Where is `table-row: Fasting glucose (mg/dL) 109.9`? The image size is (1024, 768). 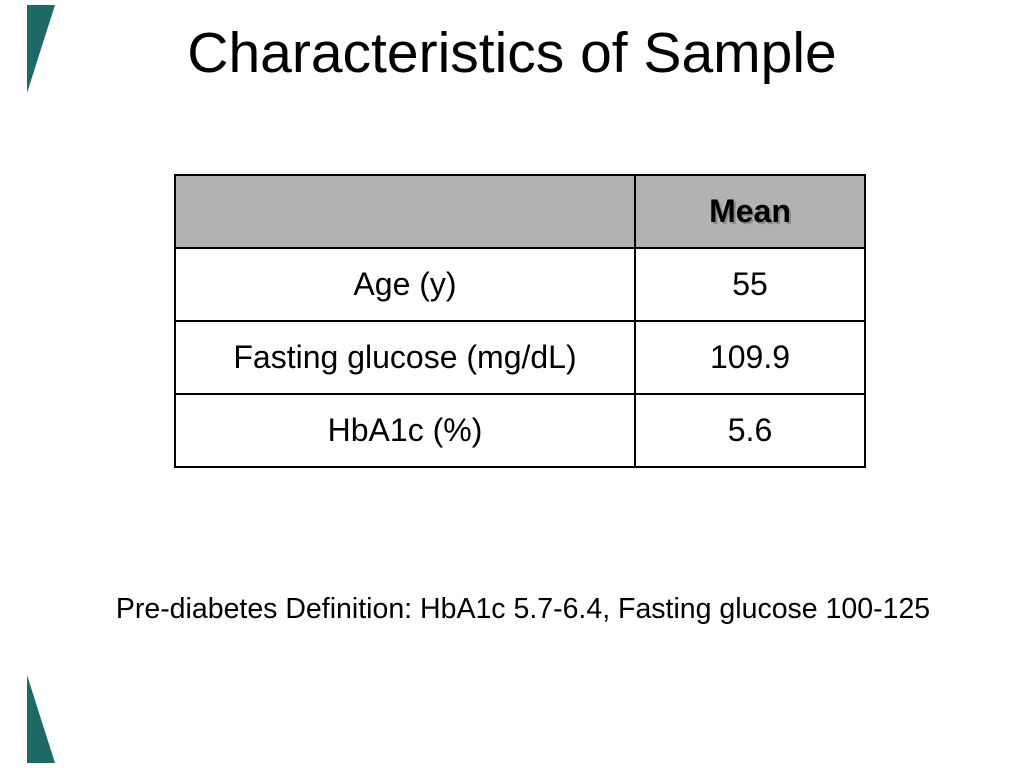
table-row: Fasting glucose (mg/dL) 109.9 is located at coordinates (520, 357).